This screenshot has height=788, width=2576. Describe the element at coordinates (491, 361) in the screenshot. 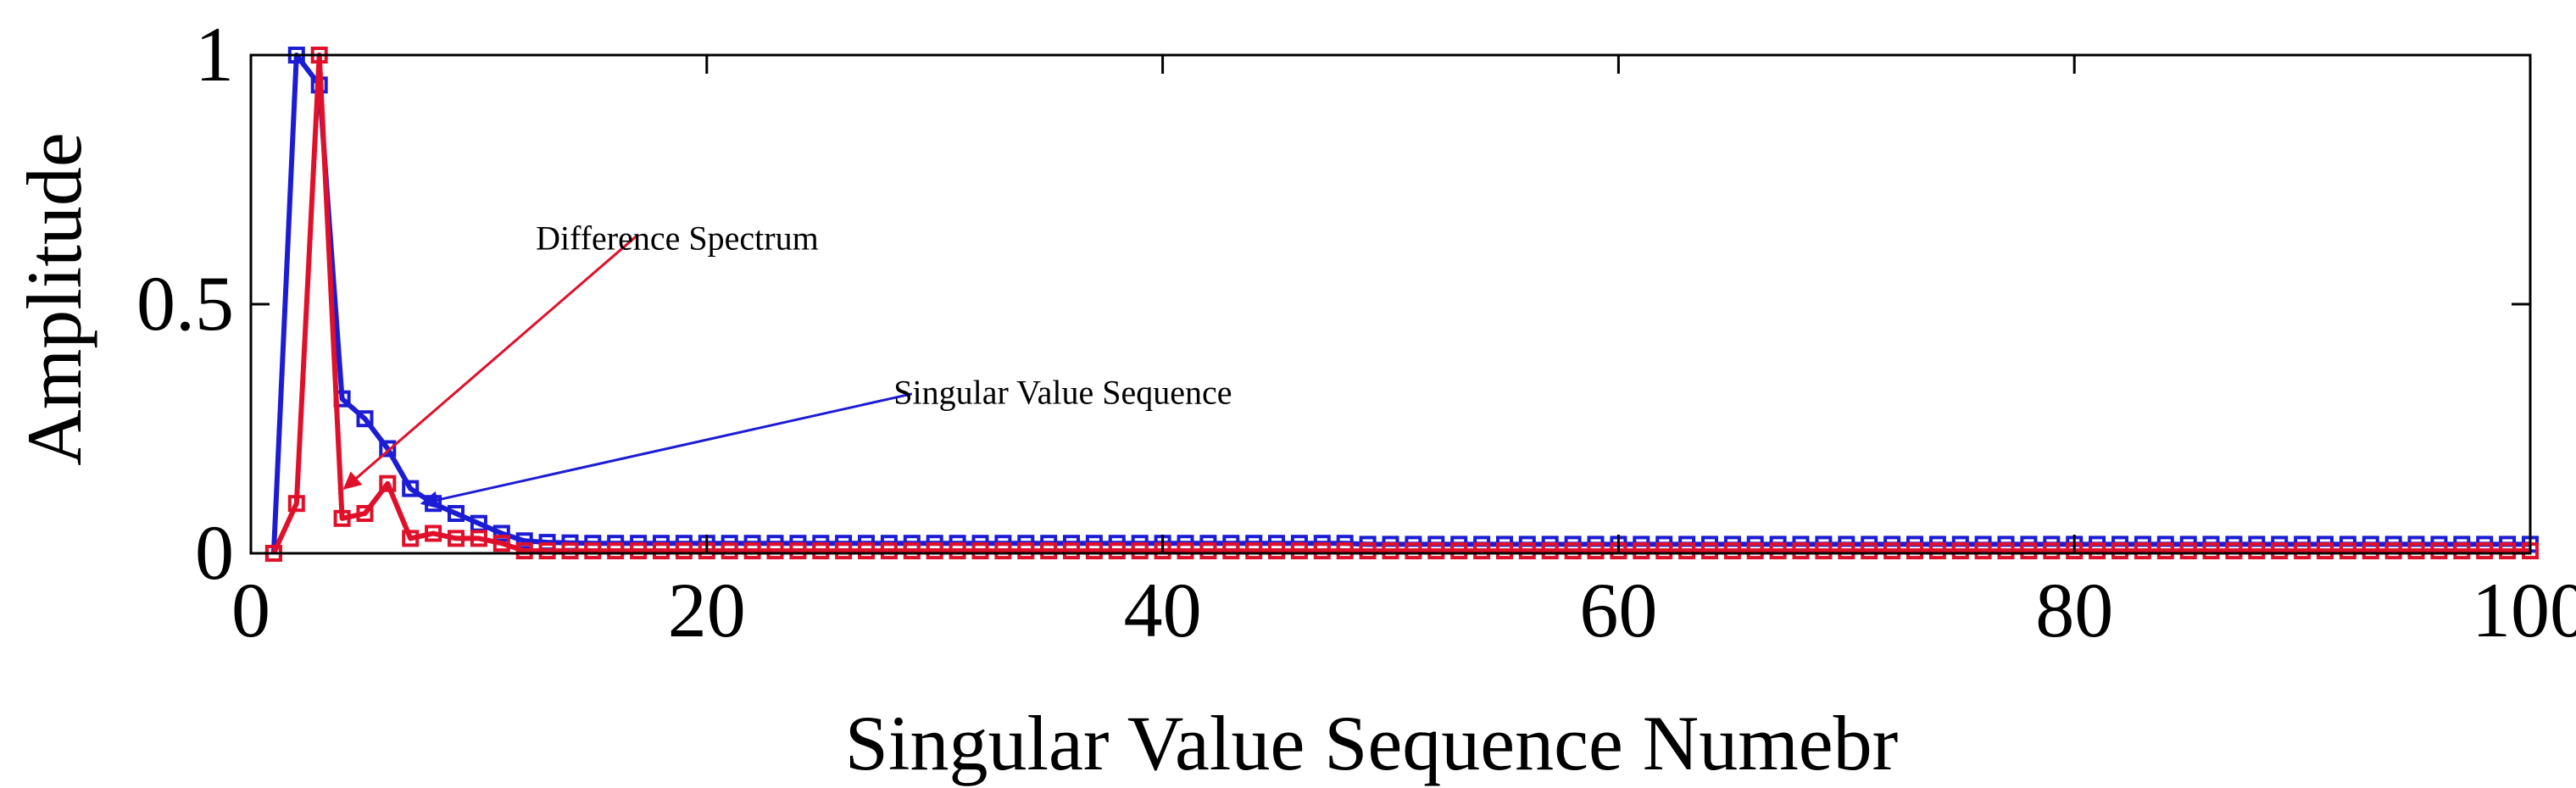

I see `annotation-arrow` at that location.